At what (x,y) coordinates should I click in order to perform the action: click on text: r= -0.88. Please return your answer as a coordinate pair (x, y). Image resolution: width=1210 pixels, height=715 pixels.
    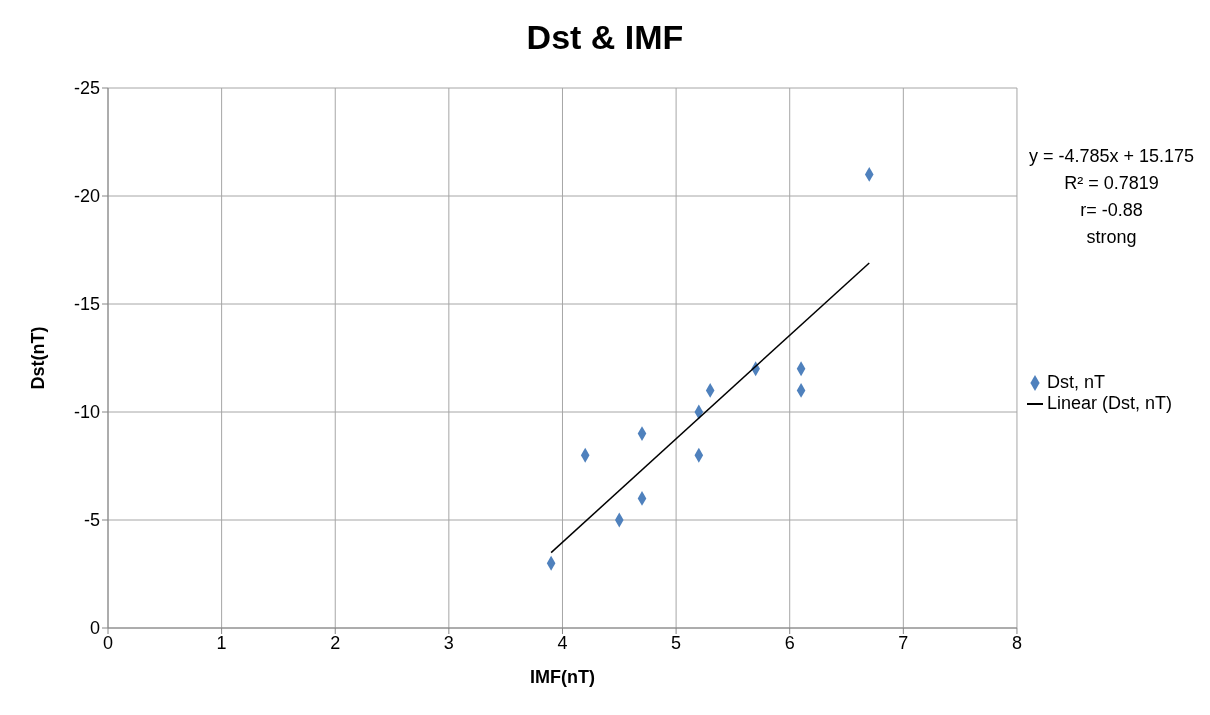
    Looking at the image, I should click on (1111, 210).